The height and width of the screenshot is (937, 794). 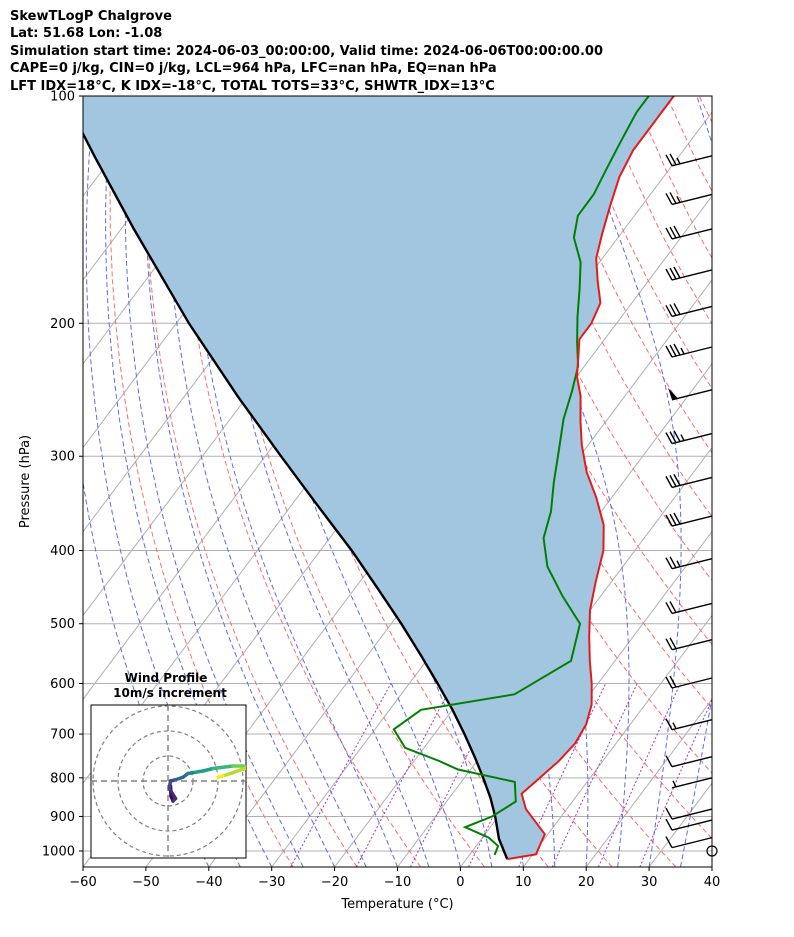 What do you see at coordinates (523, 882) in the screenshot?
I see `x-tick-label: 10` at bounding box center [523, 882].